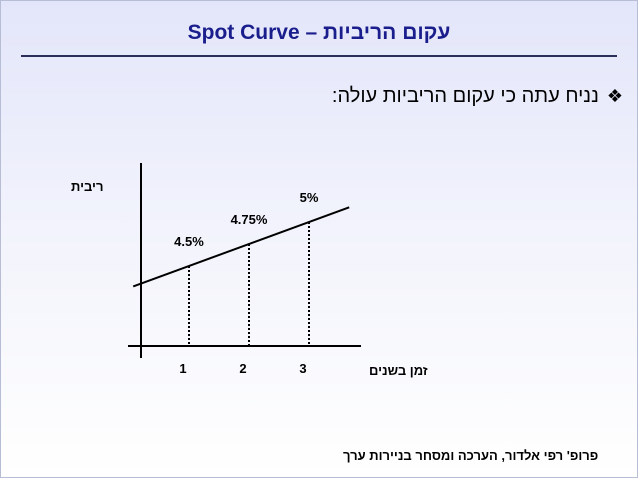 Image resolution: width=638 pixels, height=479 pixels. Describe the element at coordinates (471, 455) in the screenshot. I see `footer-text: פרופ' רפי אלדור, הערכה ומסחר בניירות ערך` at that location.